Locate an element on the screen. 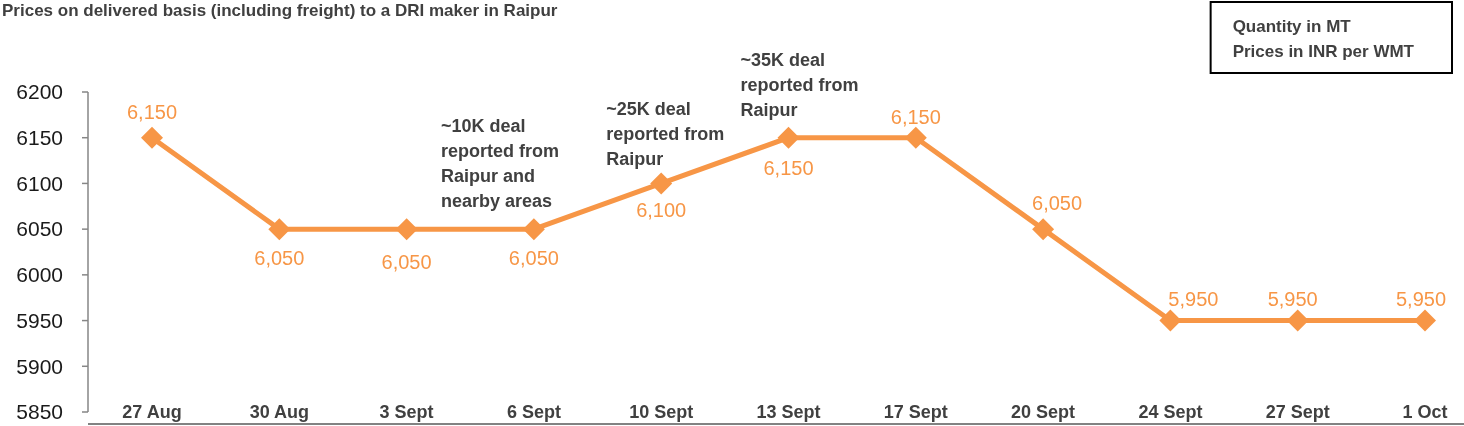 This screenshot has height=426, width=1464. y-tick-label: 6050 is located at coordinates (39, 229).